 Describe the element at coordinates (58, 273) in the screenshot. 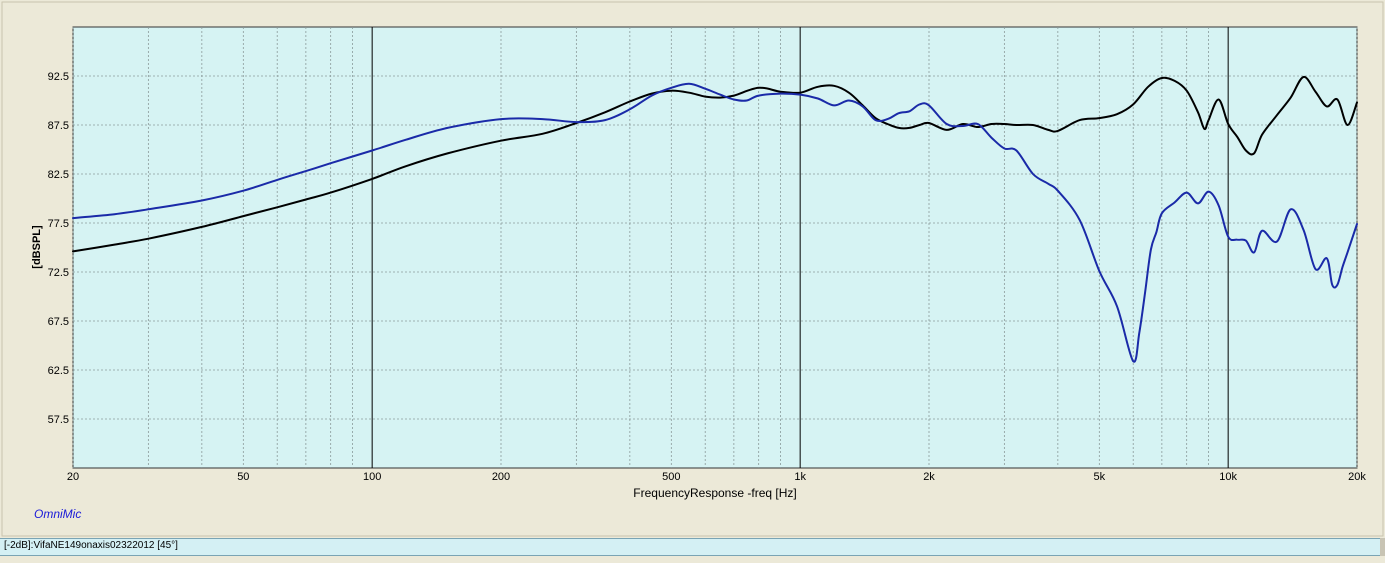

I see `y-tick-label: 72.5` at that location.